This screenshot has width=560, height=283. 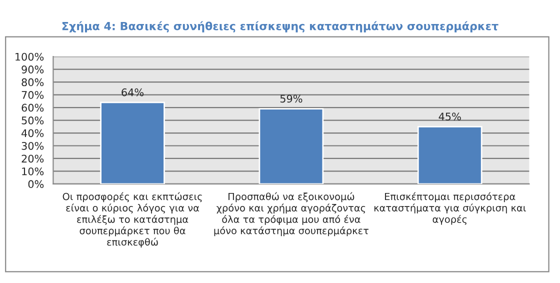 I want to click on y-tick-label: 100%, so click(x=30, y=56).